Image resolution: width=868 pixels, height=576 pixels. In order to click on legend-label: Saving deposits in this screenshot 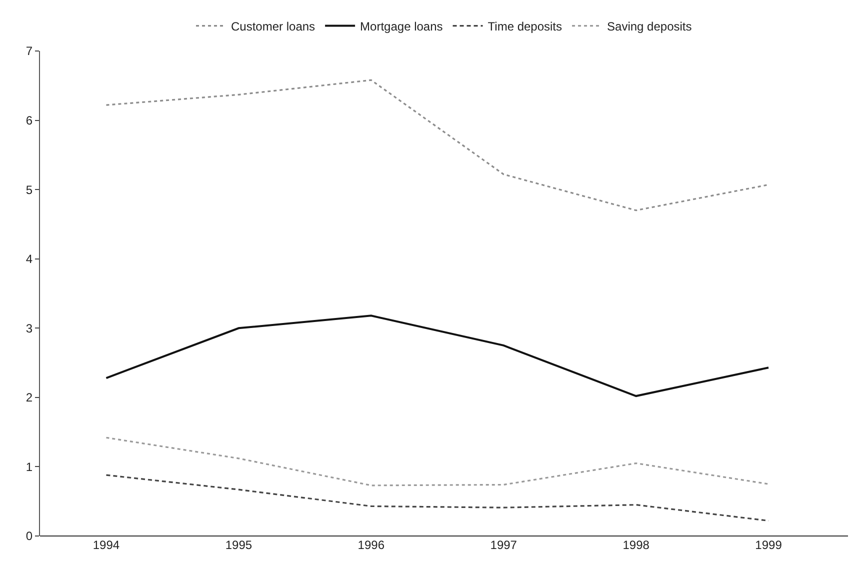, I will do `click(649, 26)`.